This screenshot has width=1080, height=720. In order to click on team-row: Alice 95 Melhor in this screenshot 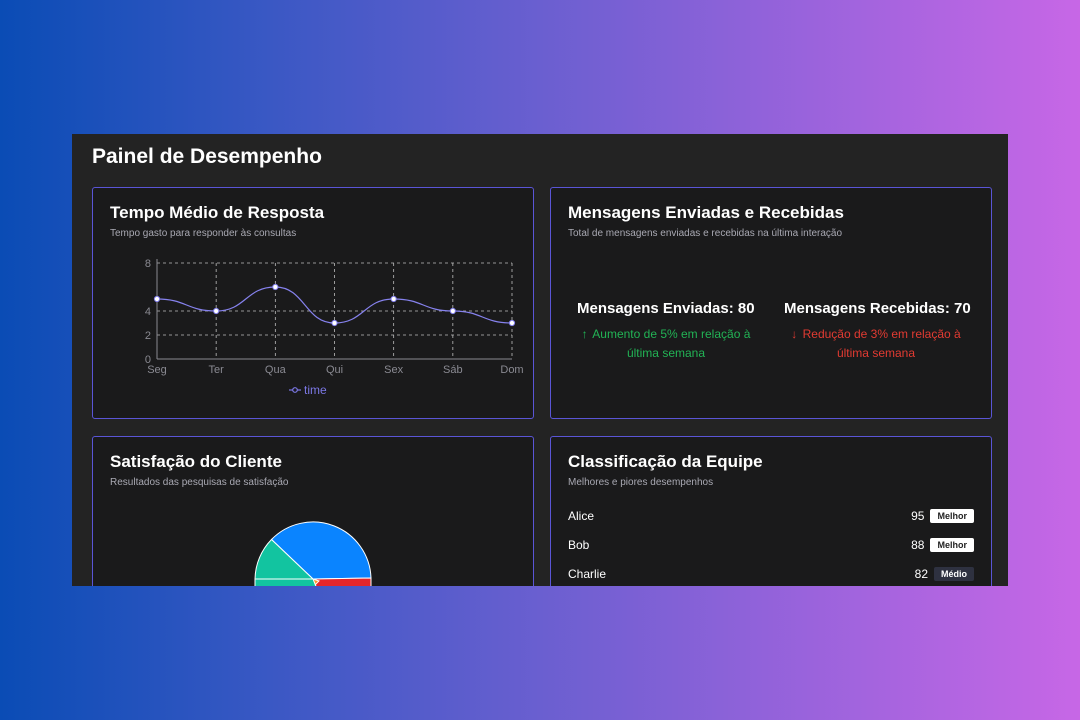, I will do `click(771, 516)`.